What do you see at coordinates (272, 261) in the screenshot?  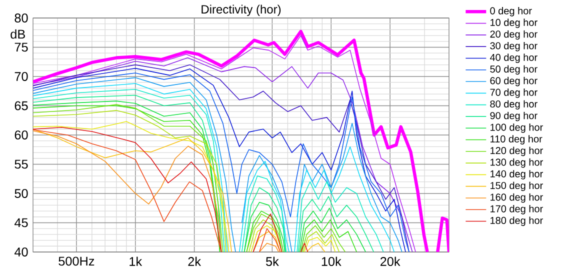 I see `x-tick-label: 5k` at bounding box center [272, 261].